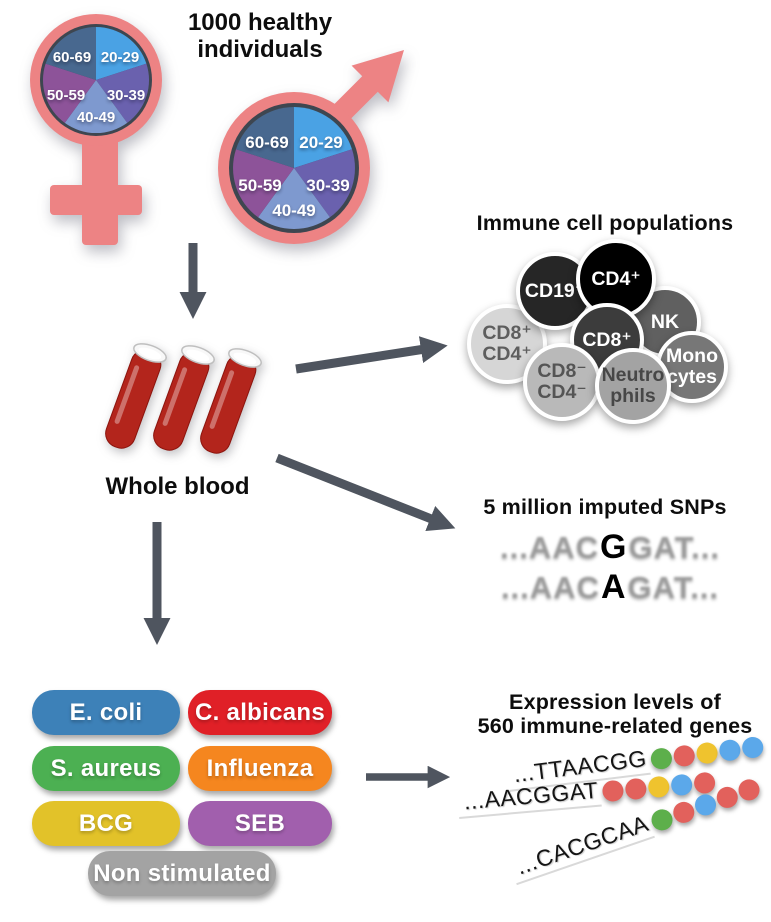 This screenshot has height=922, width=771. What do you see at coordinates (555, 290) in the screenshot?
I see `cell-label: CD19⁺` at bounding box center [555, 290].